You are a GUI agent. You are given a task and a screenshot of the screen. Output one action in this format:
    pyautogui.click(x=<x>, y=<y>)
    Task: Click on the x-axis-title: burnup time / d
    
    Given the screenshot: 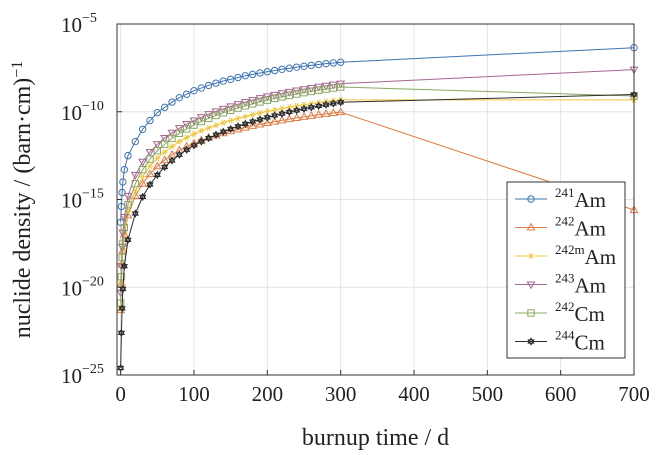 What is the action you would take?
    pyautogui.click(x=375, y=438)
    